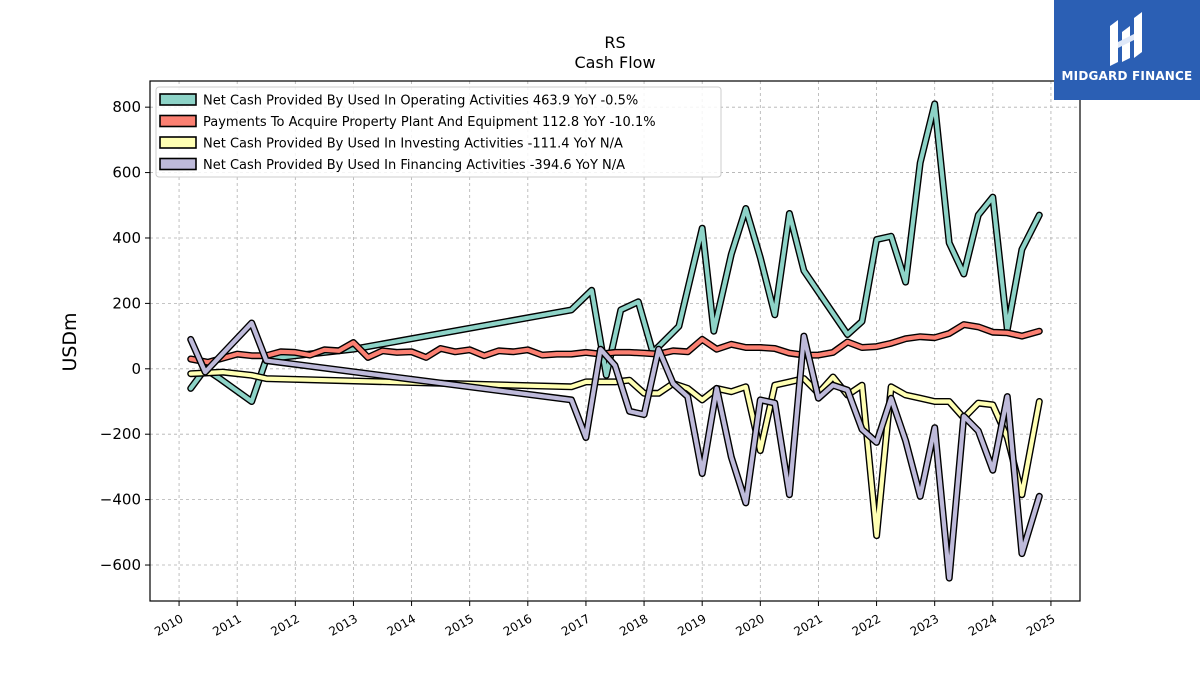  Describe the element at coordinates (136, 369) in the screenshot. I see `y-tick-label: 0` at that location.